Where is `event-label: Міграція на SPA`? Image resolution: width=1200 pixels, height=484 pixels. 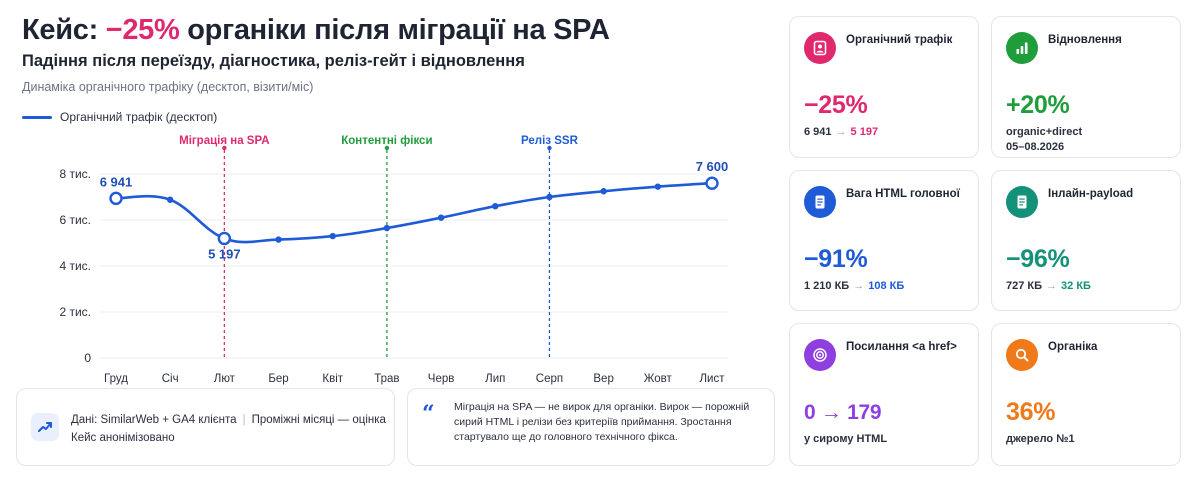
event-label: Міграція на SPA is located at coordinates (224, 141).